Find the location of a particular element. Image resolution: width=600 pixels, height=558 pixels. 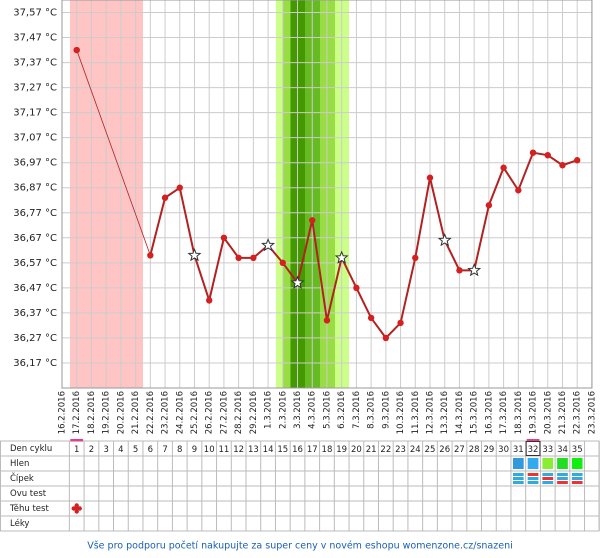

cycle-day: 16 is located at coordinates (297, 450).